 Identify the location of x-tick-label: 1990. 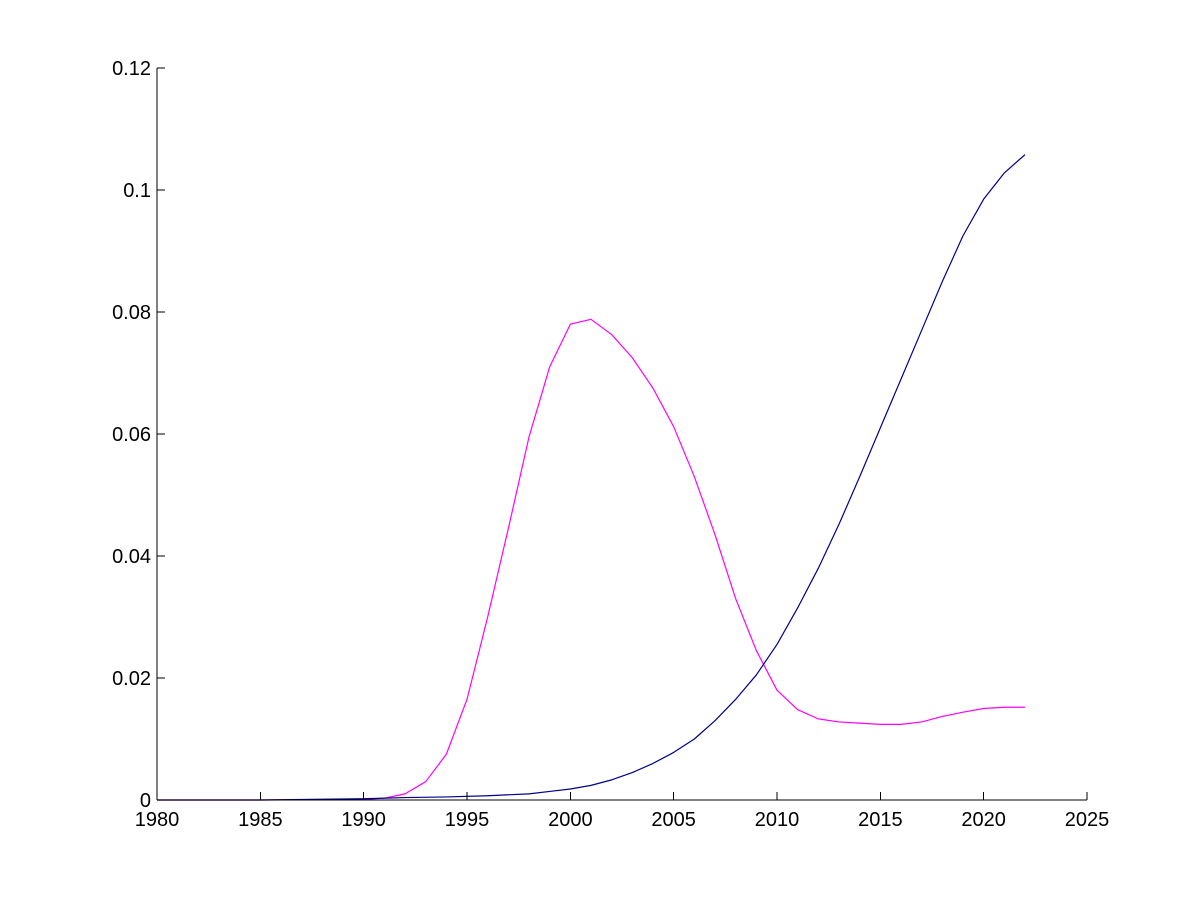
(363, 820).